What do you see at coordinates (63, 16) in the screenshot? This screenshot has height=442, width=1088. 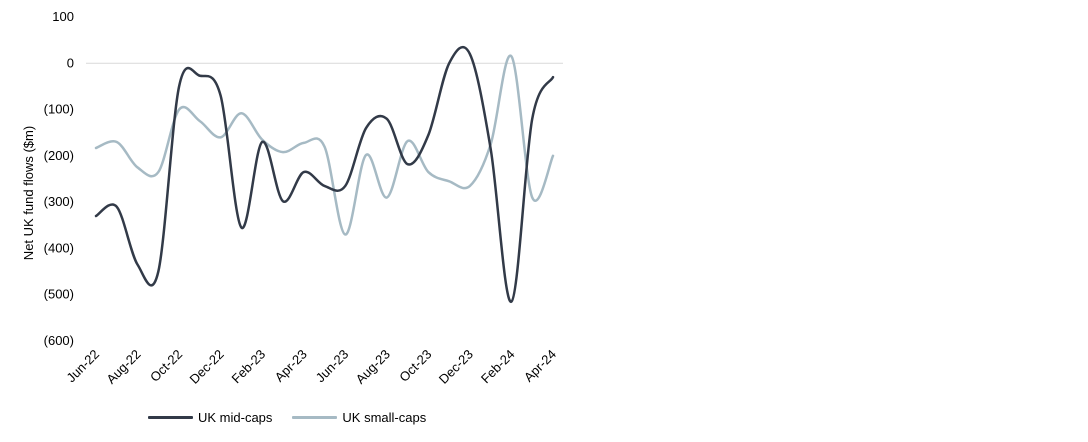 I see `y-tick-label: 100` at bounding box center [63, 16].